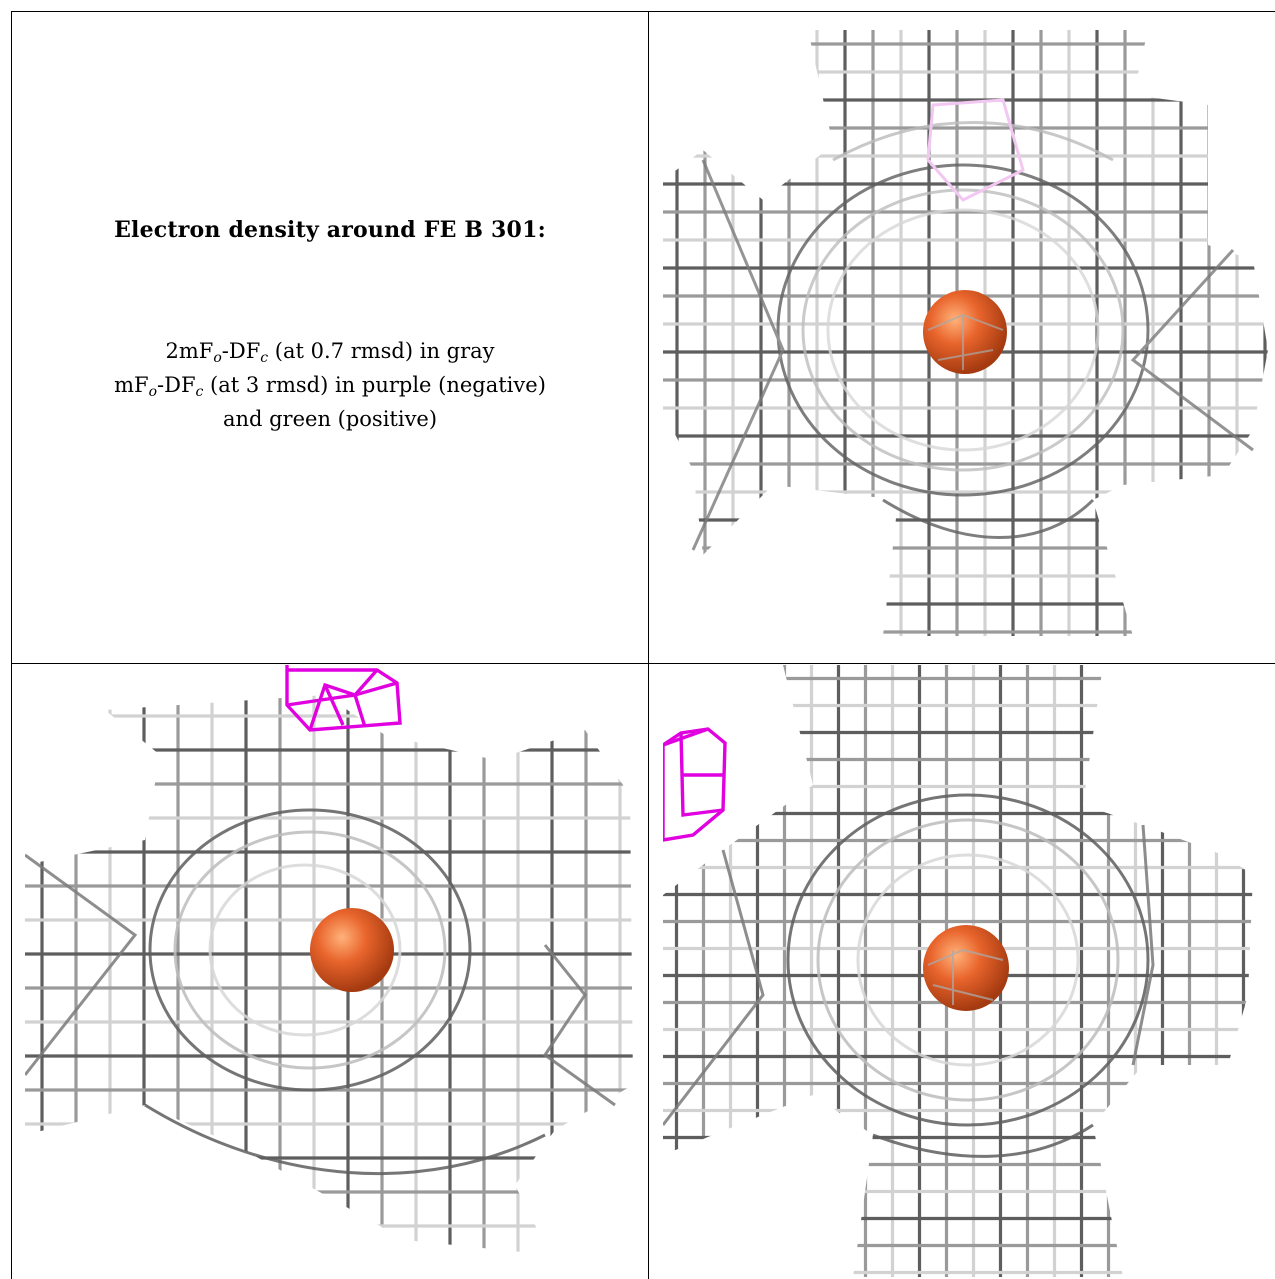  Describe the element at coordinates (330, 230) in the screenshot. I see `caption-title: Electron density around FE B 301:` at that location.